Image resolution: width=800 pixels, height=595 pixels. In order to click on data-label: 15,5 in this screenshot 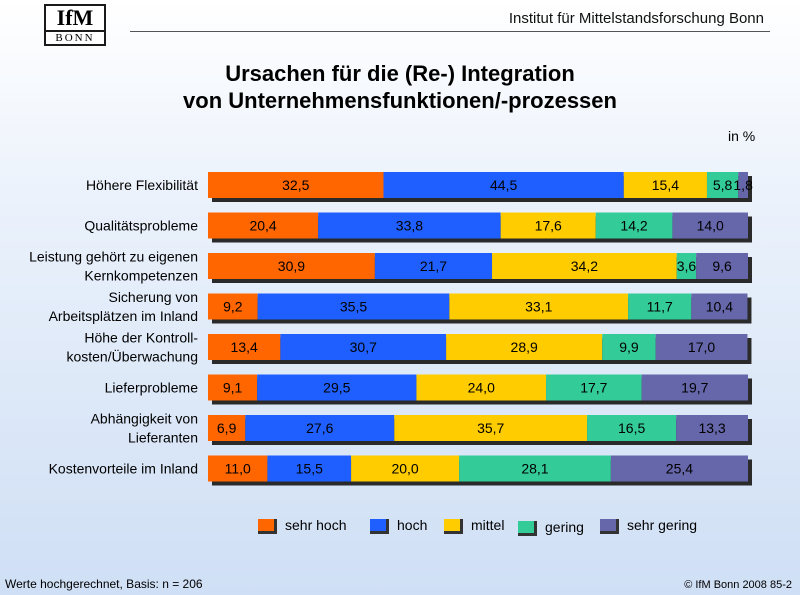, I will do `click(309, 469)`.